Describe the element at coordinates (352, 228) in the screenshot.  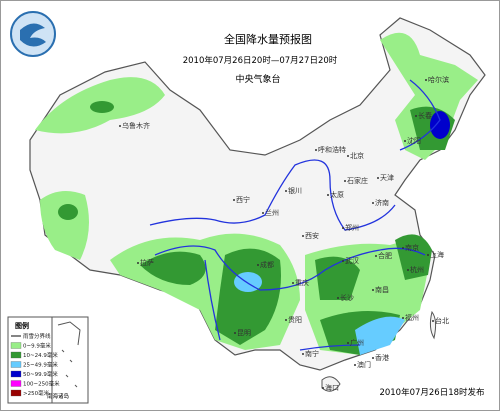
I see `city-label: 郑州` at that location.